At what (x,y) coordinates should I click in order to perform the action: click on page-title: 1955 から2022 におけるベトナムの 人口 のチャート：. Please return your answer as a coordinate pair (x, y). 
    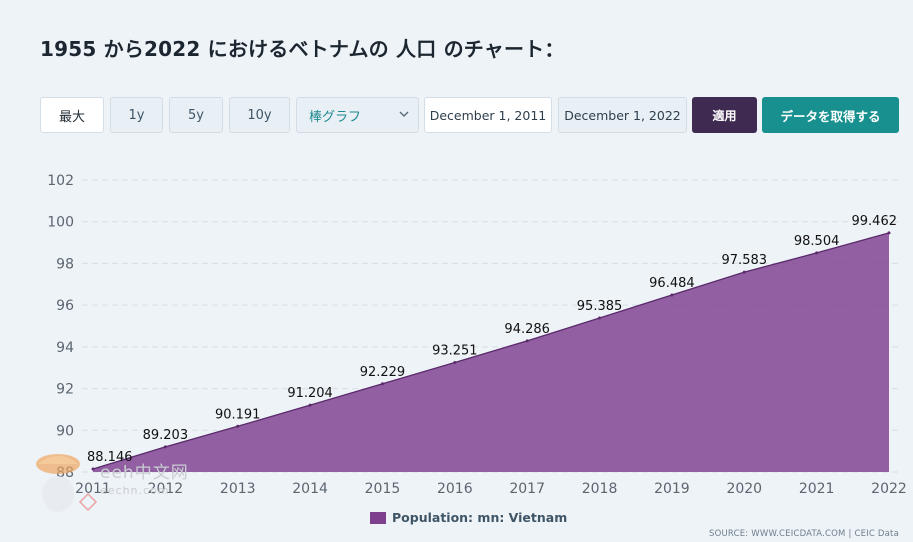
    Looking at the image, I should click on (302, 49).